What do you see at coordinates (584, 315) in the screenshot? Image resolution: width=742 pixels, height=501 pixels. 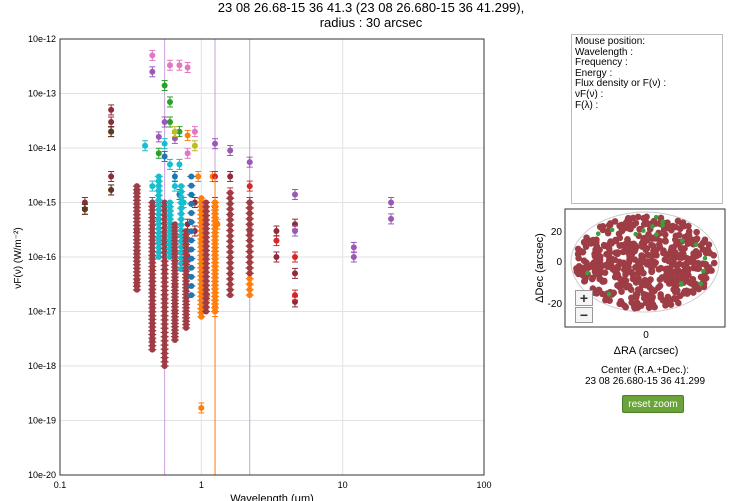 I see `zoom-out-button: −` at bounding box center [584, 315].